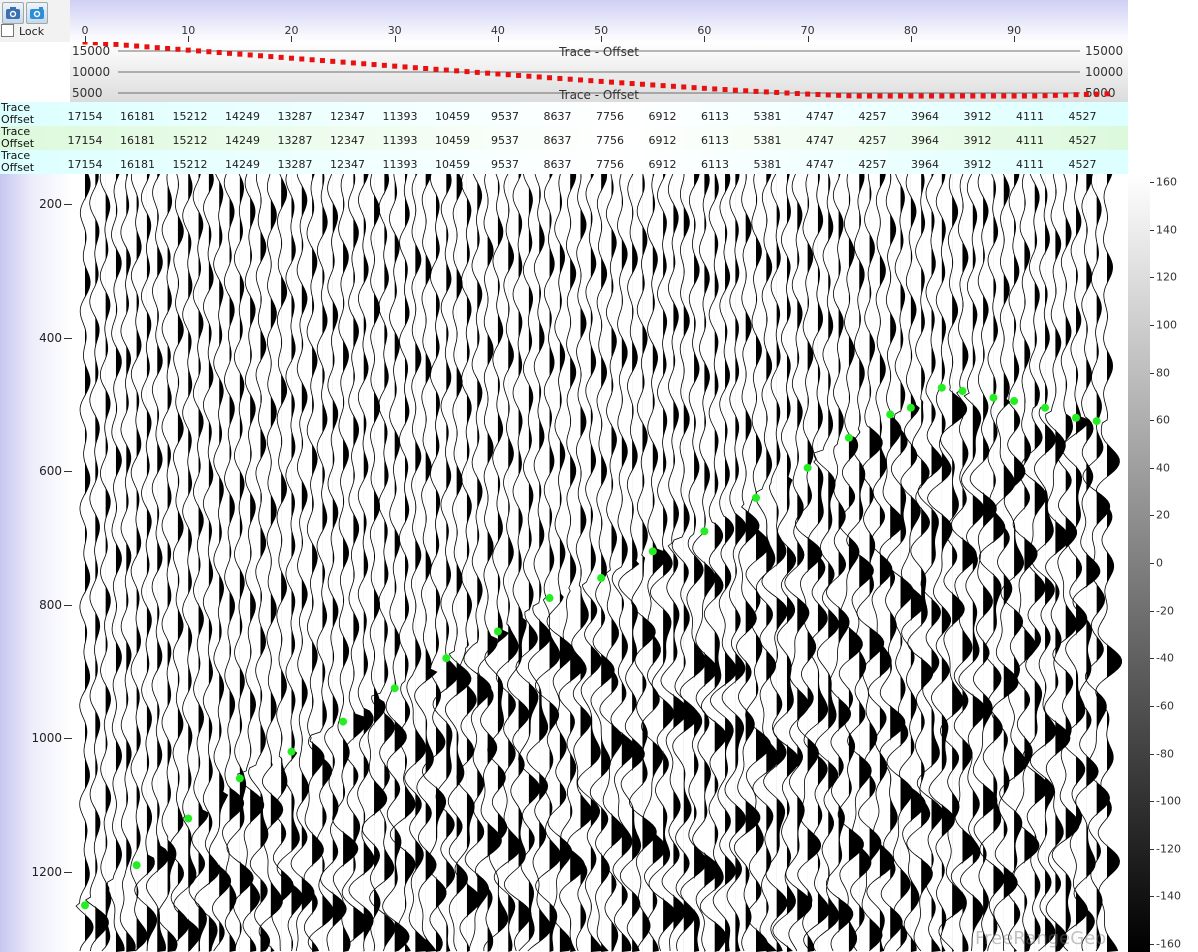 Image resolution: width=1198 pixels, height=952 pixels. What do you see at coordinates (32, 31) in the screenshot?
I see `lock-label: Lock` at bounding box center [32, 31].